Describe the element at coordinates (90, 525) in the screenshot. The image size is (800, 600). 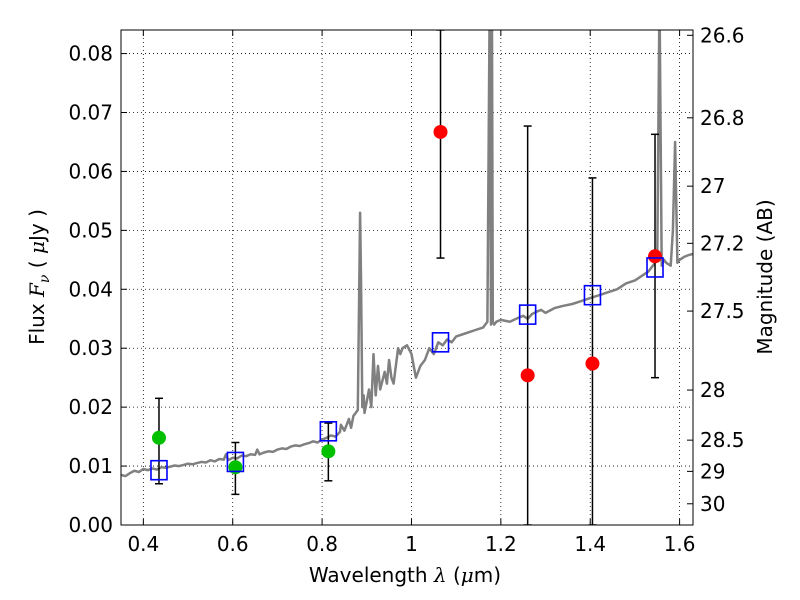
I see `y-tick-label: 0.00` at that location.